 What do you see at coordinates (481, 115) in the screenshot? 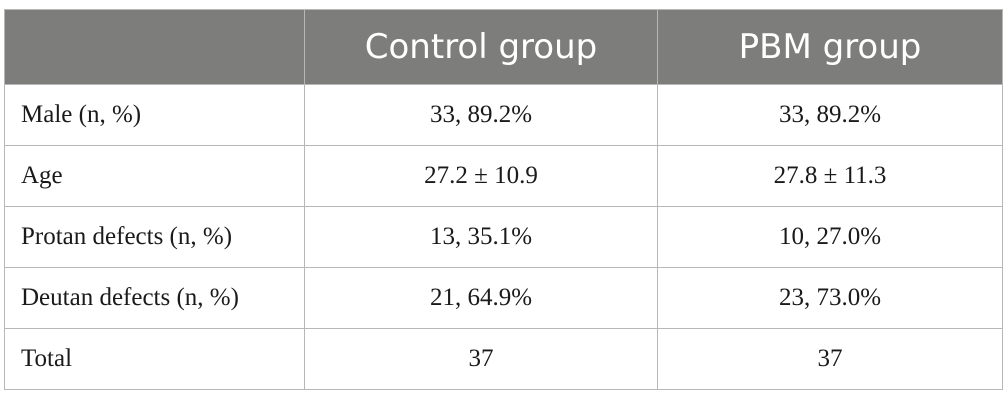
I see `control-value: 33, 89.2%` at bounding box center [481, 115].